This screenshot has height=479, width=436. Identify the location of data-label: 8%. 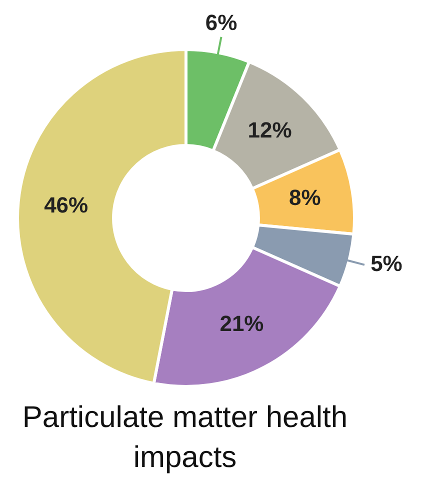
(305, 197).